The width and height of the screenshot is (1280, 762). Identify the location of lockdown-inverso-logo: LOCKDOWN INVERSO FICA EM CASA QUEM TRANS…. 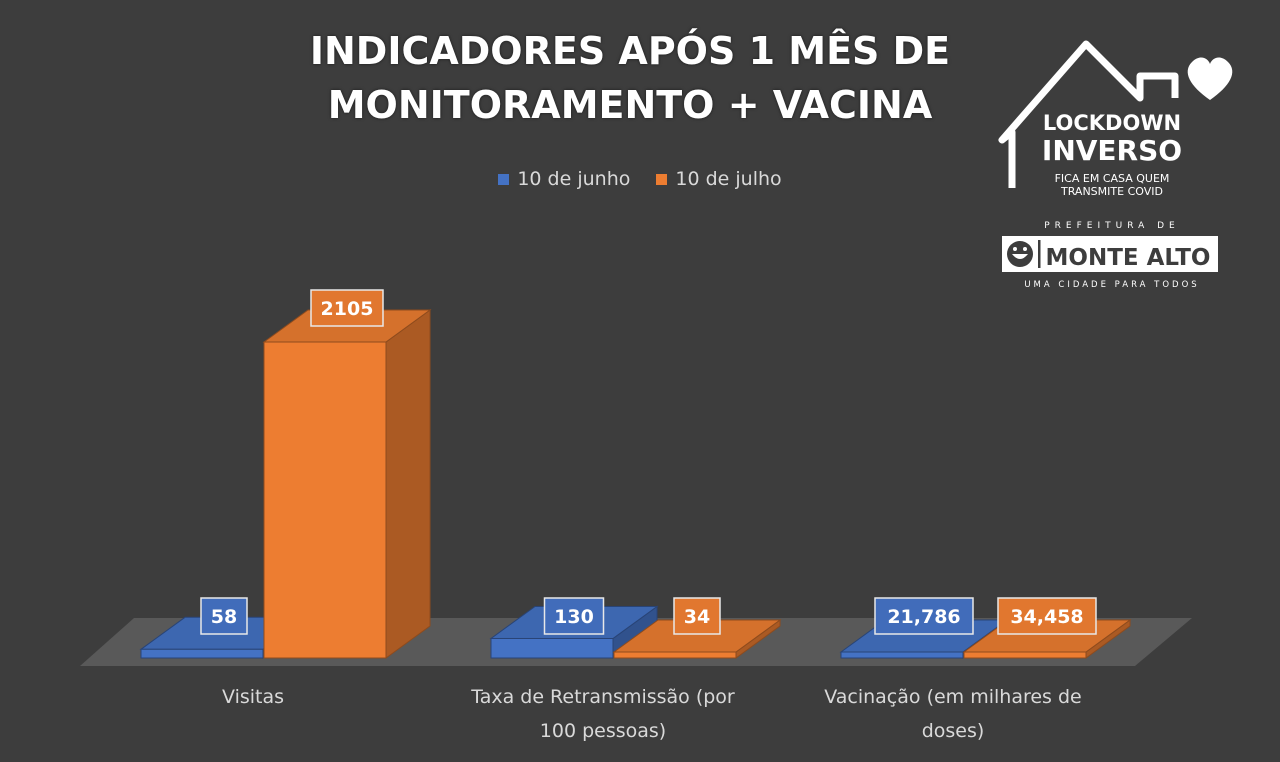
(1115, 165).